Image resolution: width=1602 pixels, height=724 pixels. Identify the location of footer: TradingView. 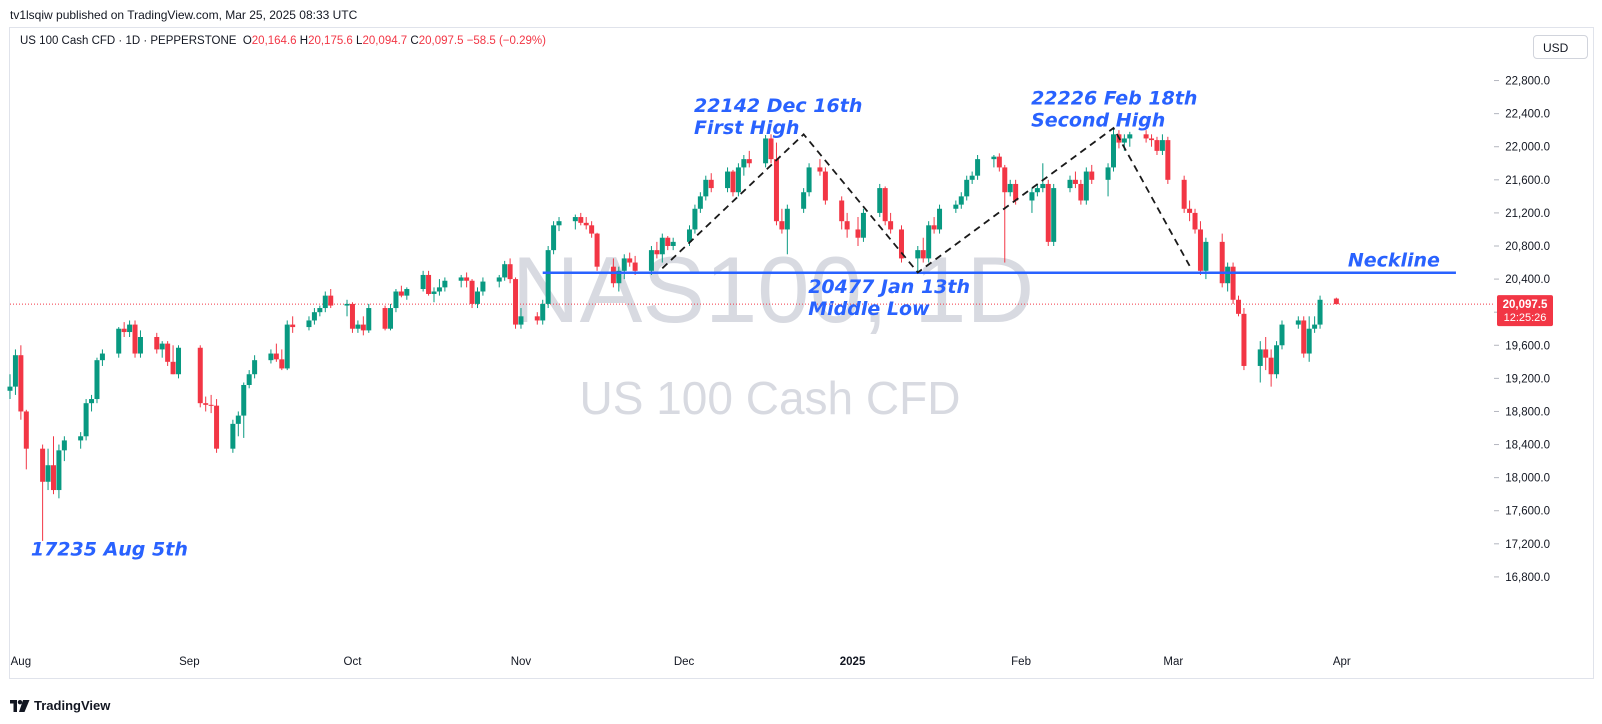
(60, 705).